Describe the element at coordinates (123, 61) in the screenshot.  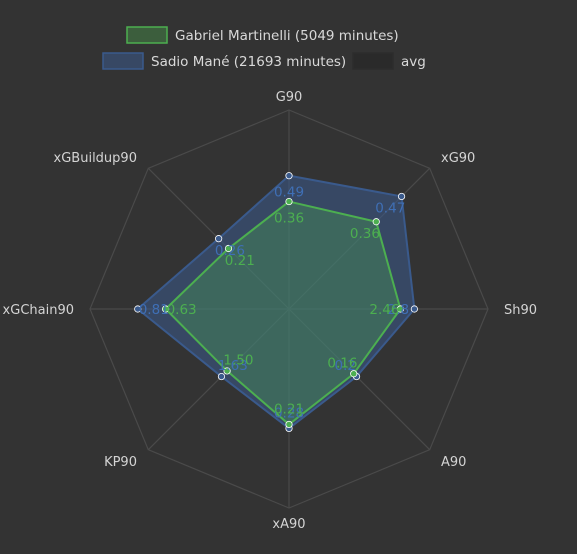
I see `legend-mane-swatch` at that location.